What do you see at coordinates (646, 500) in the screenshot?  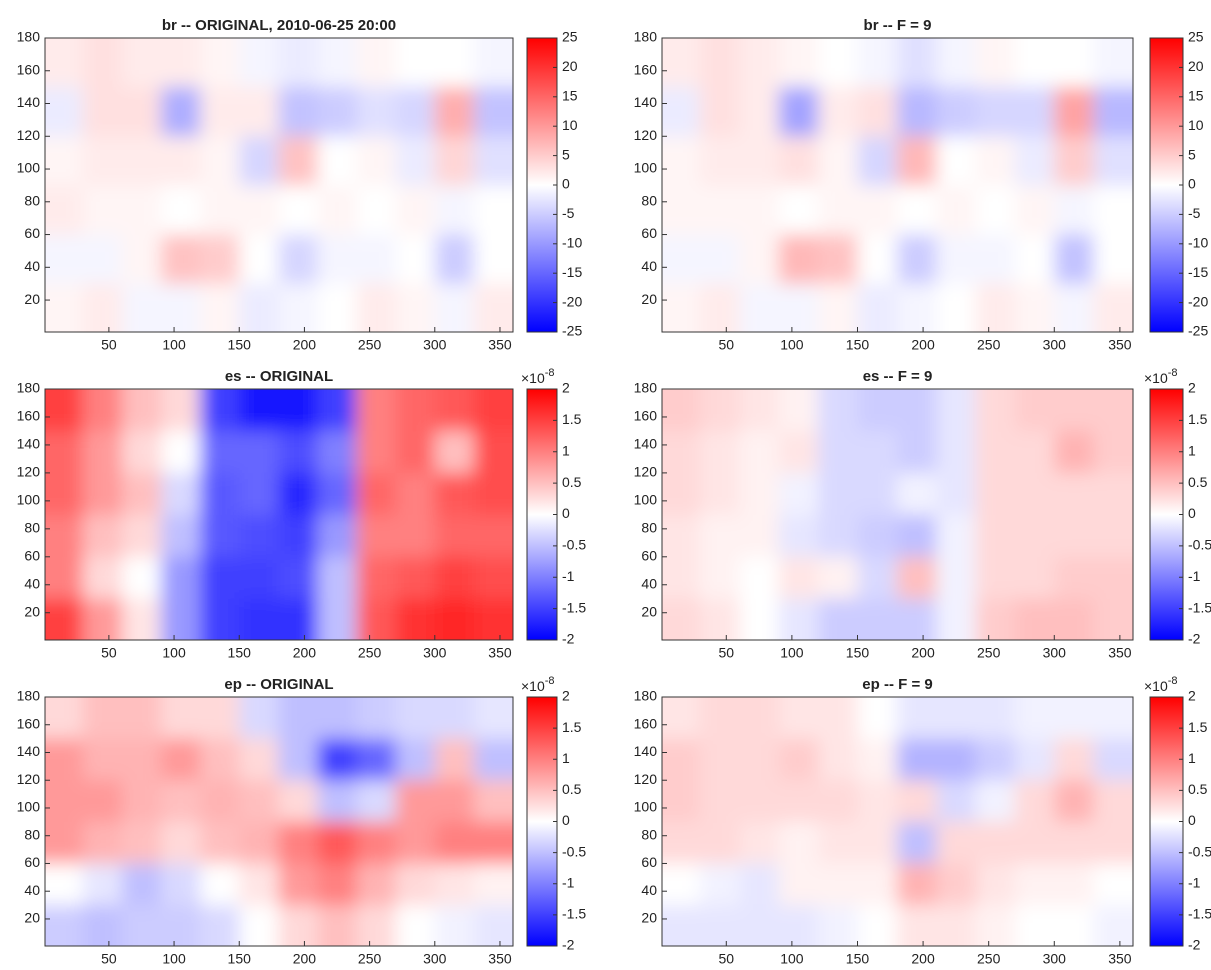 I see `y-tick-label: 100` at bounding box center [646, 500].